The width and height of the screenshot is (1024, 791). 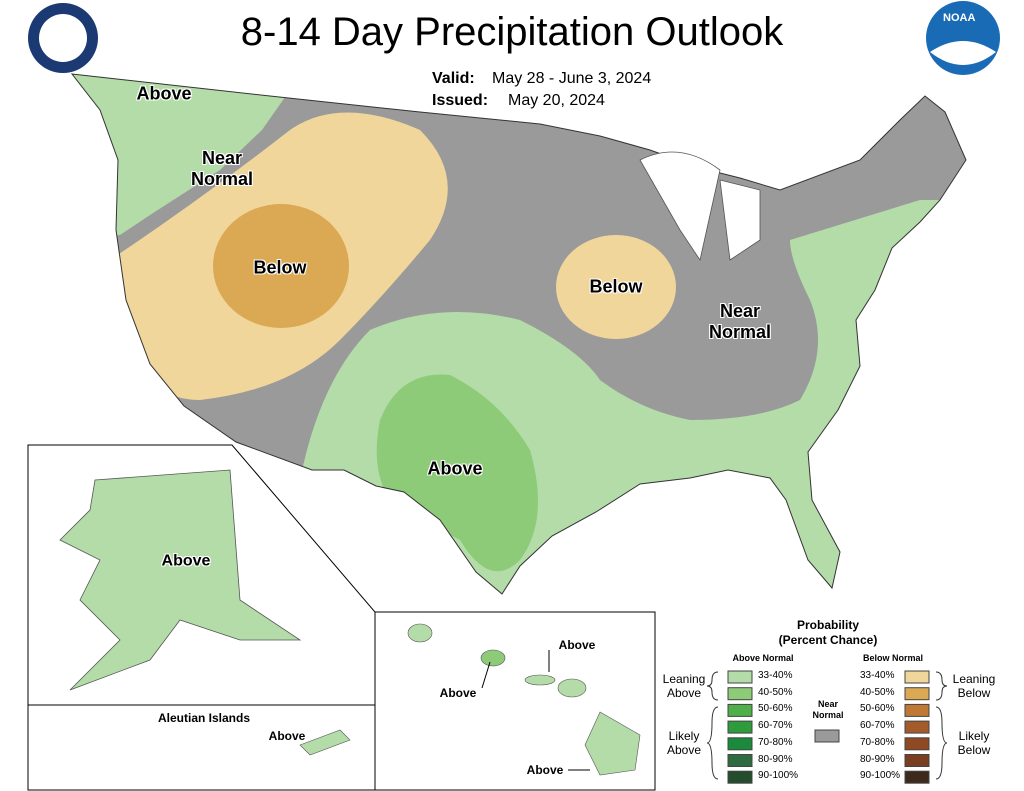 I want to click on near-normal-label: Near Normal, so click(x=828, y=709).